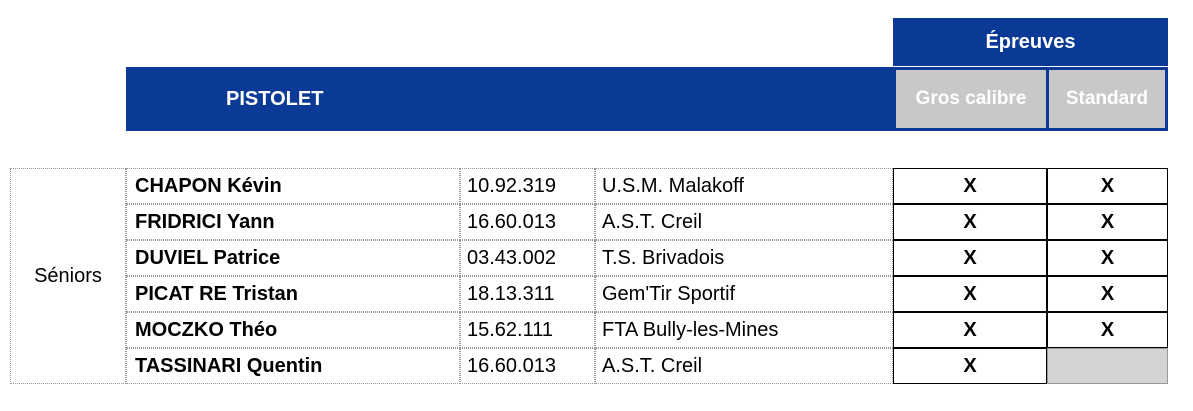  What do you see at coordinates (971, 99) in the screenshot?
I see `column-header: Gros calibre` at bounding box center [971, 99].